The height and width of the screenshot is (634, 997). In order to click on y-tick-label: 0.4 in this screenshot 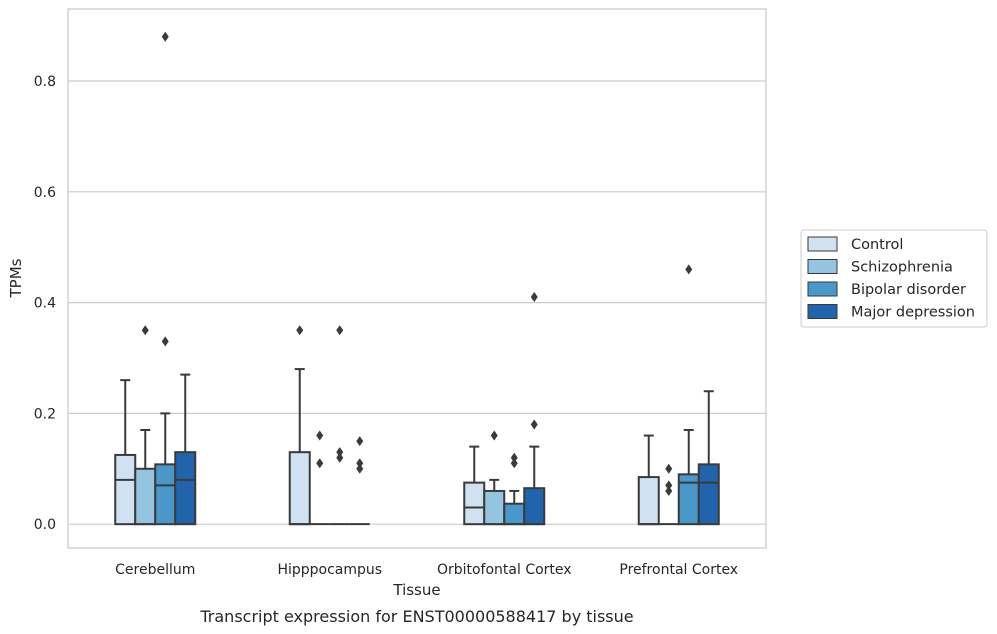, I will do `click(45, 304)`.